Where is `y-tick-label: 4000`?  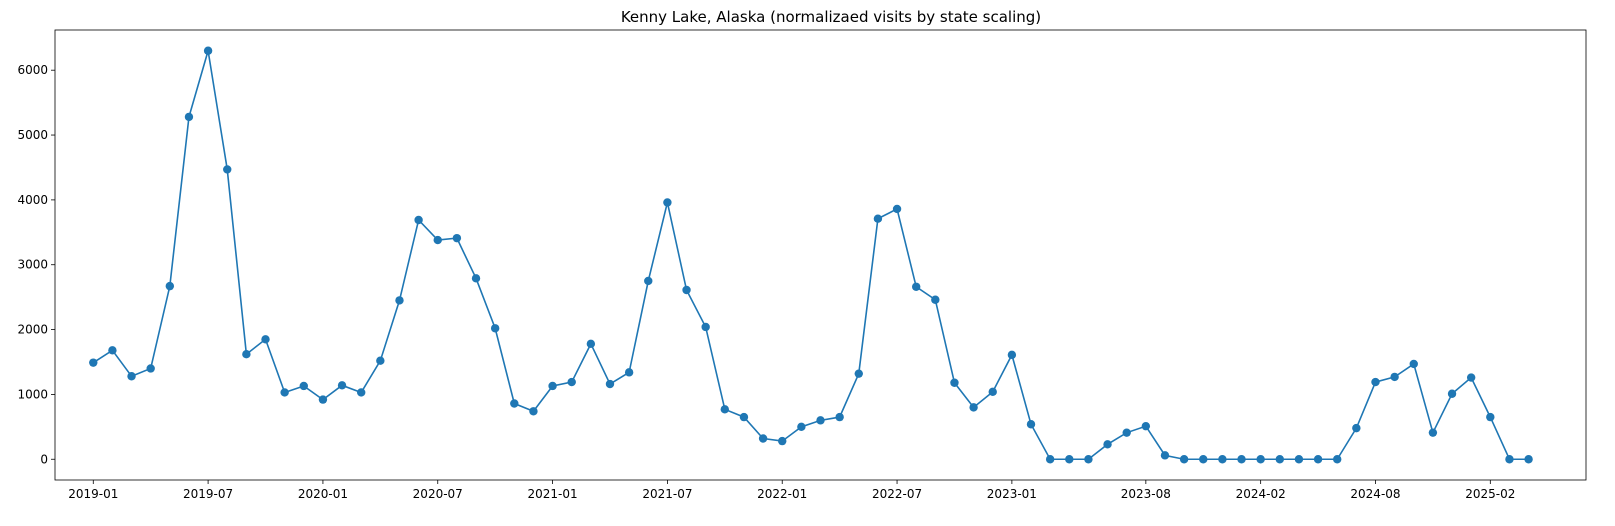
y-tick-label: 4000 is located at coordinates (32, 200).